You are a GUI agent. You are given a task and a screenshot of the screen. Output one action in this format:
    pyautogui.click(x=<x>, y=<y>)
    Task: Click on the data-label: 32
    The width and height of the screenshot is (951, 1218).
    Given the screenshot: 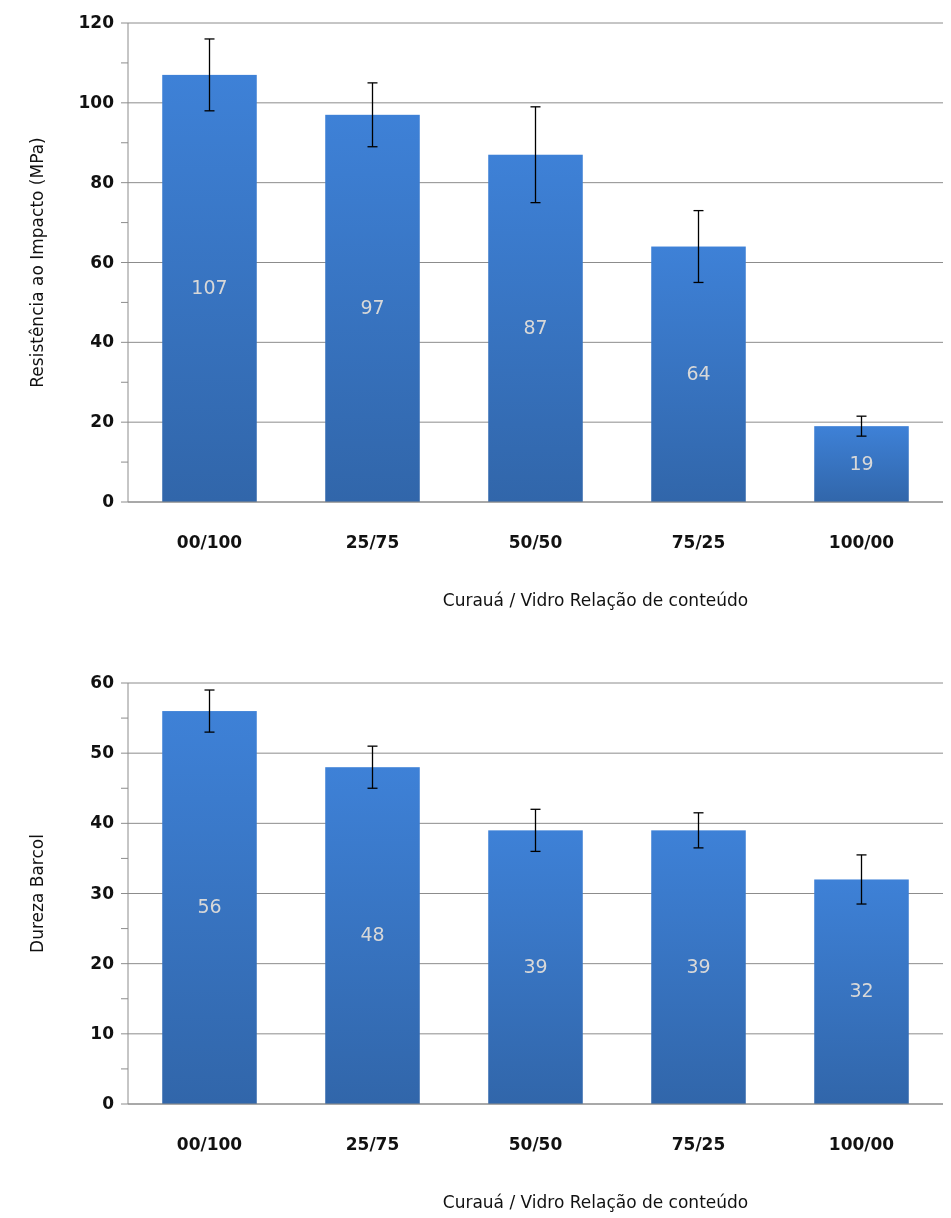 What is the action you would take?
    pyautogui.click(x=861, y=990)
    